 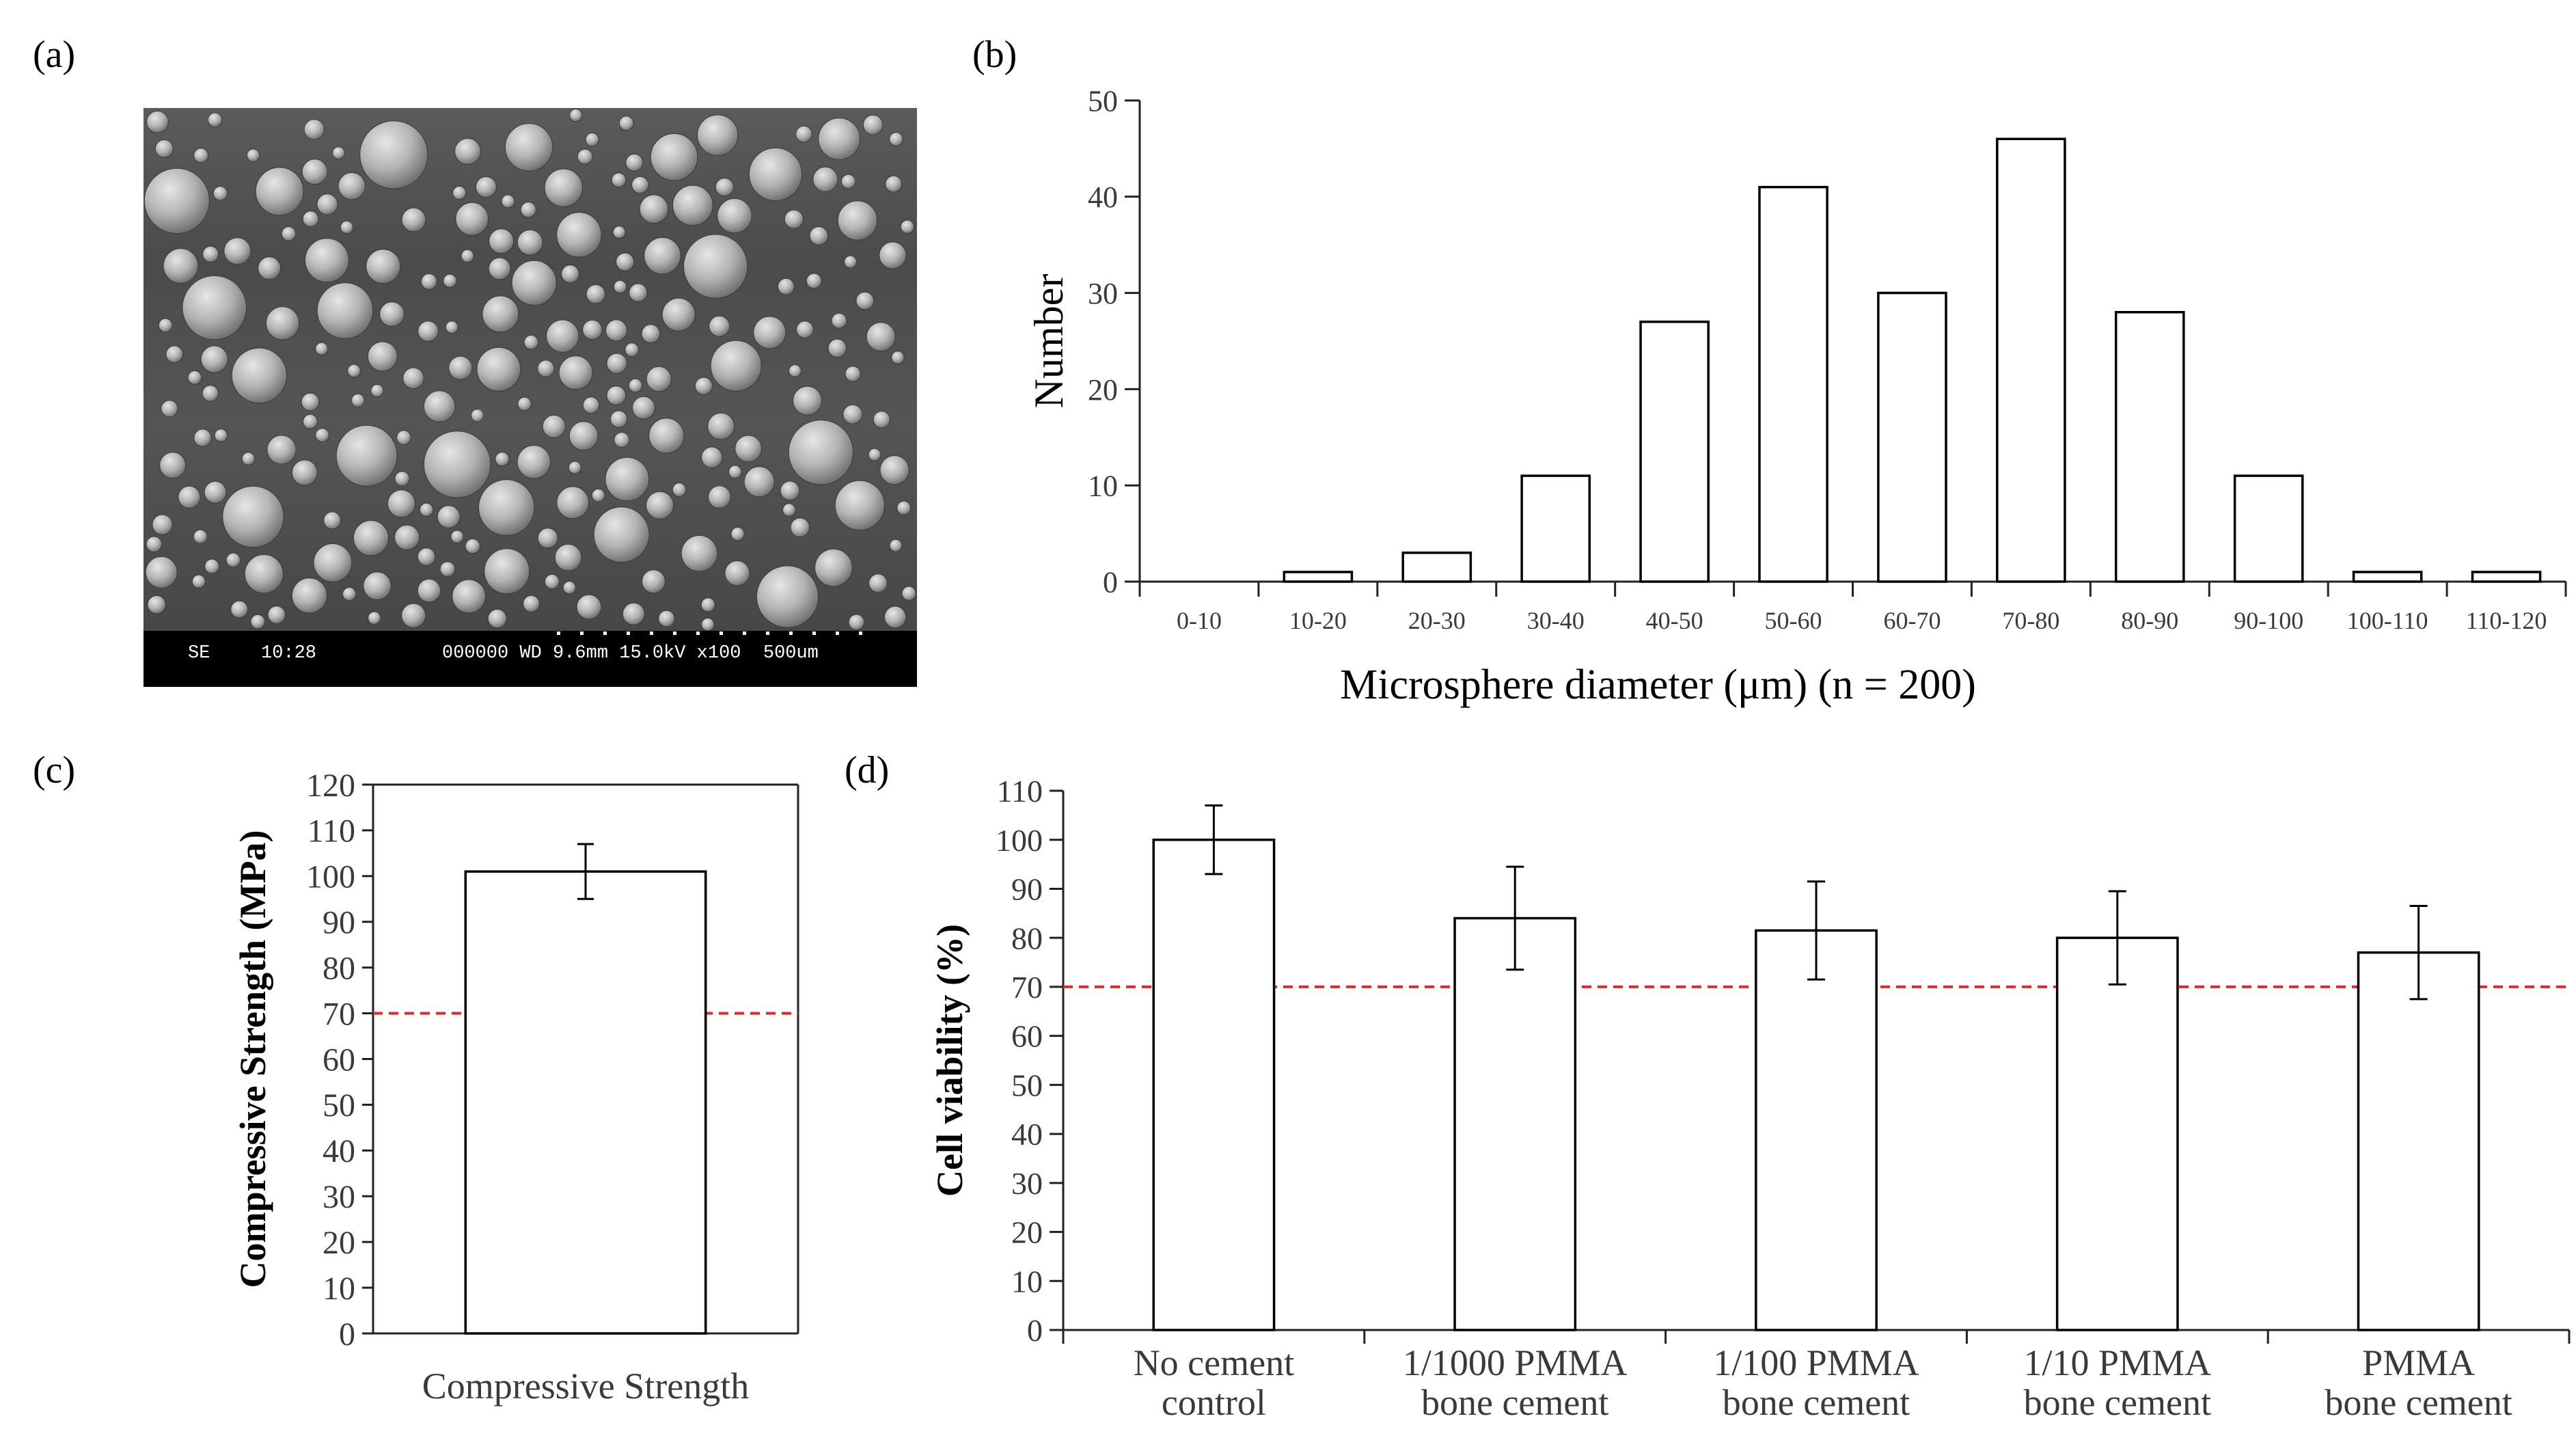 I want to click on sem-info-bar, so click(x=530, y=659).